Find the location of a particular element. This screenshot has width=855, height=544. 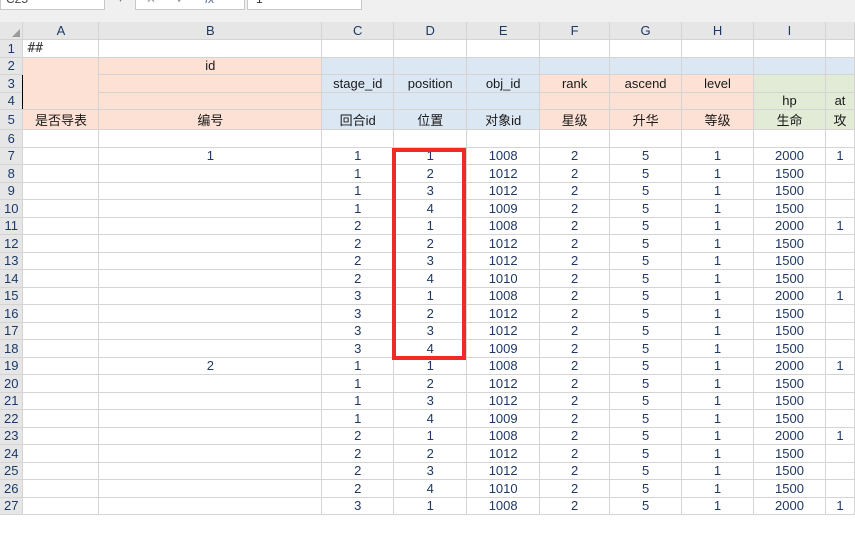

name-box is located at coordinates (52, 5).